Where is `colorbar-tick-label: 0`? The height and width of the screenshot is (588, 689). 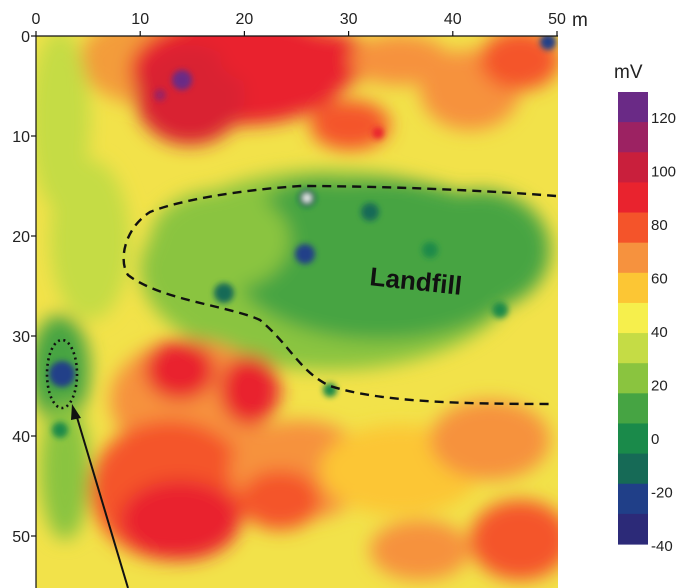
colorbar-tick-label: 0 is located at coordinates (655, 439).